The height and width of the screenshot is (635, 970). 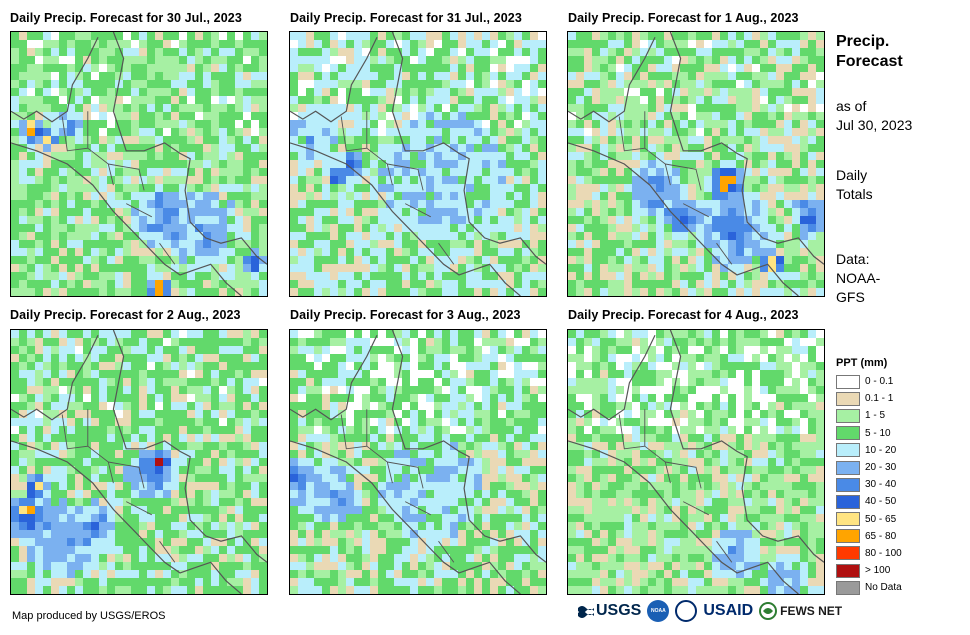 I want to click on legend-title: PPT (mm), so click(x=862, y=363).